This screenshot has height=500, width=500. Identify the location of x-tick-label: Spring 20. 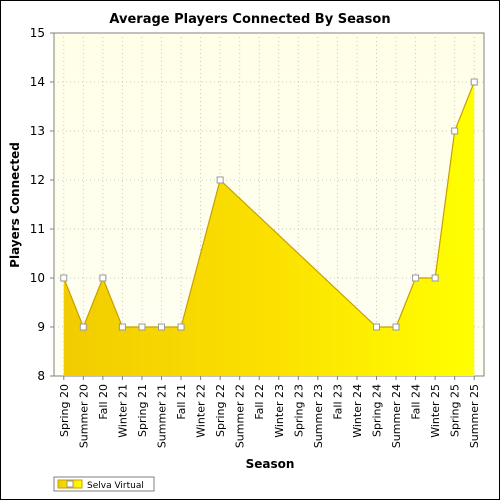
(64, 410).